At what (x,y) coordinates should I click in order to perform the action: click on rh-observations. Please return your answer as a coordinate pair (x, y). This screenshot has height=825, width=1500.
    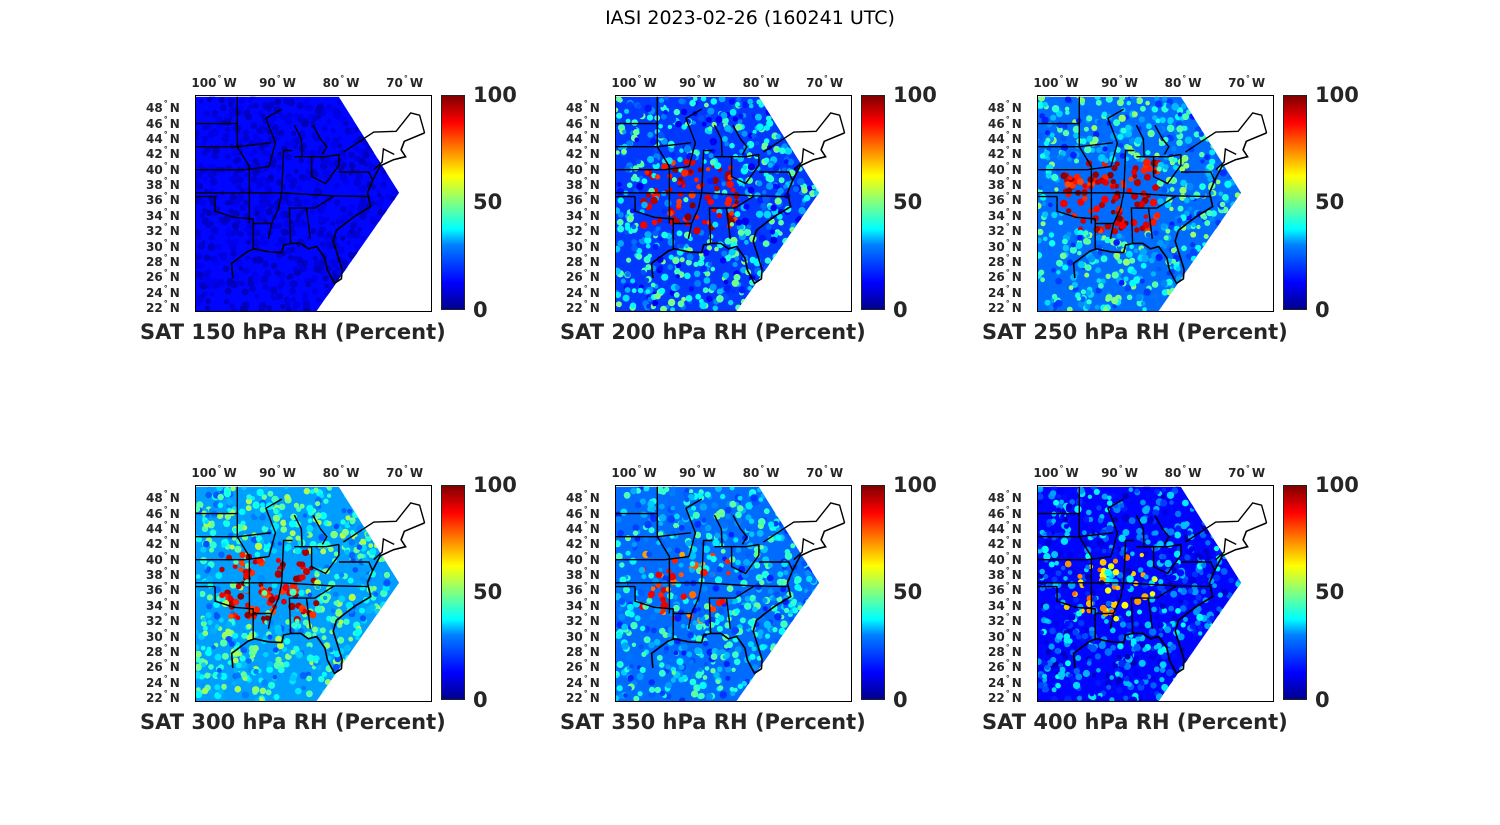
    Looking at the image, I should click on (304, 593).